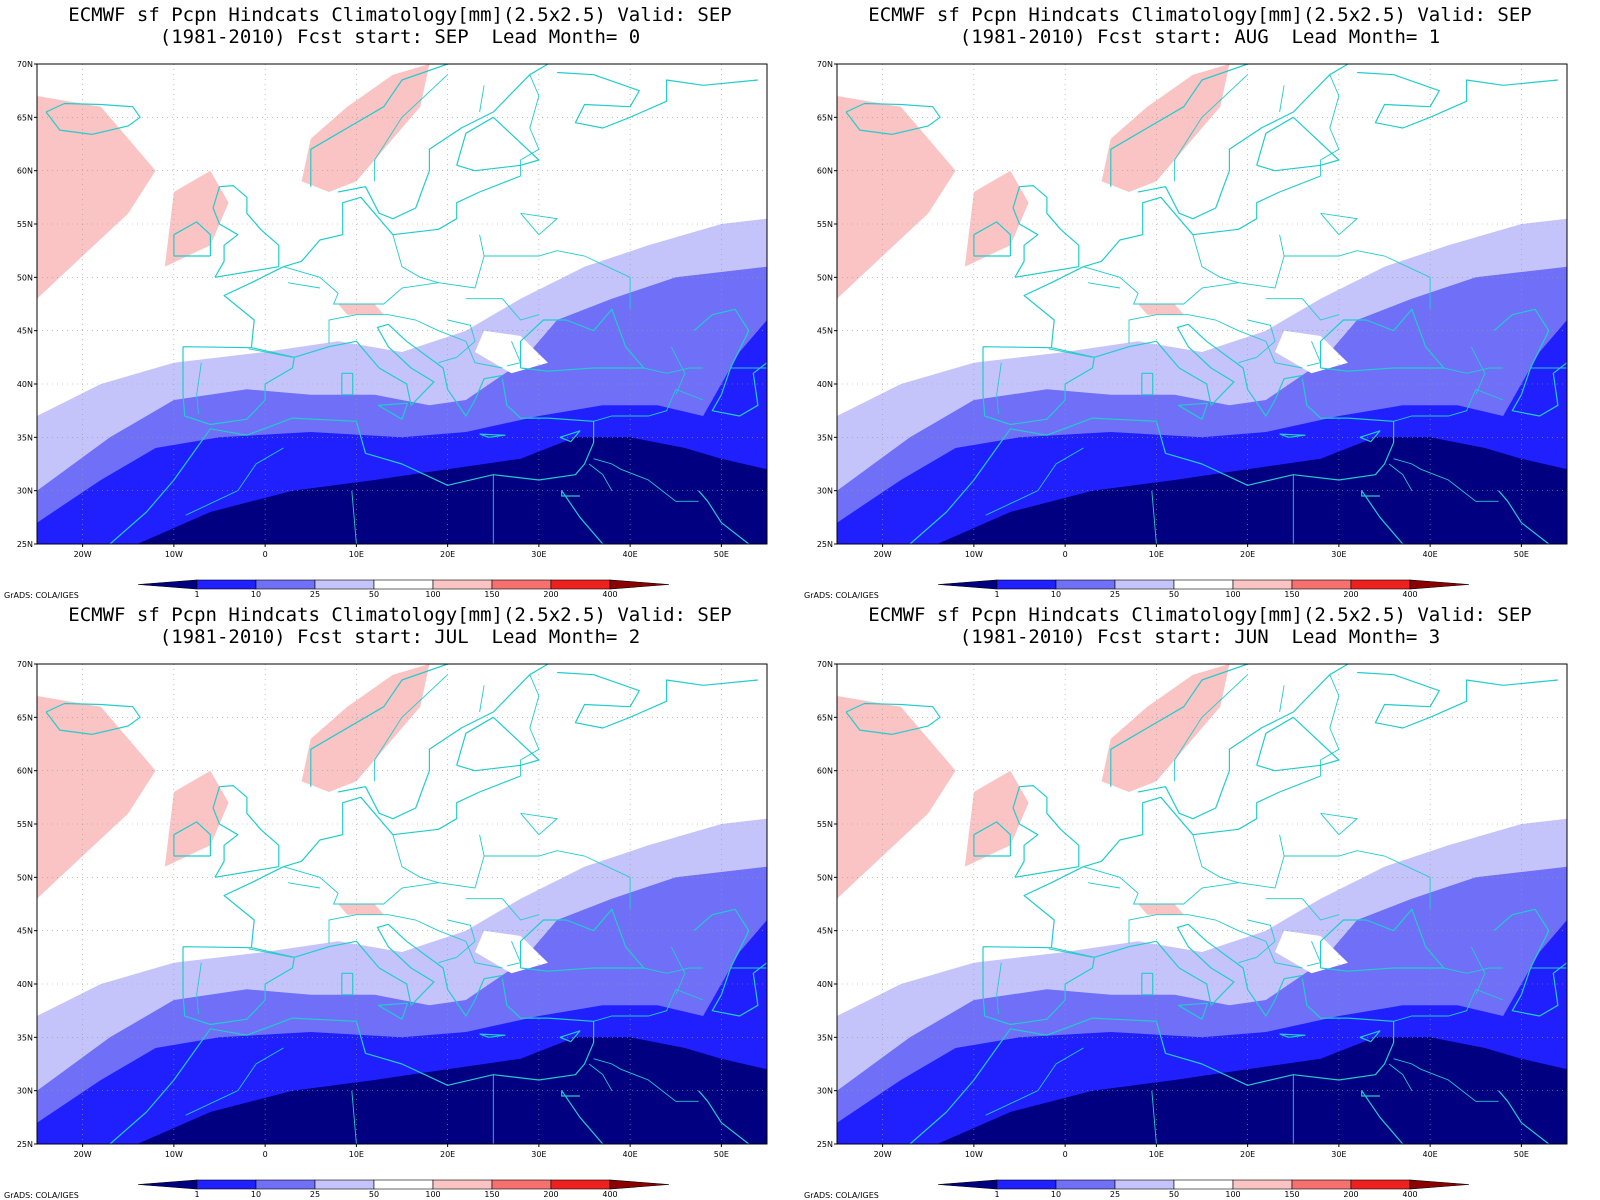 The height and width of the screenshot is (1200, 1600). What do you see at coordinates (1046, 831) in the screenshot?
I see `coast-britain` at bounding box center [1046, 831].